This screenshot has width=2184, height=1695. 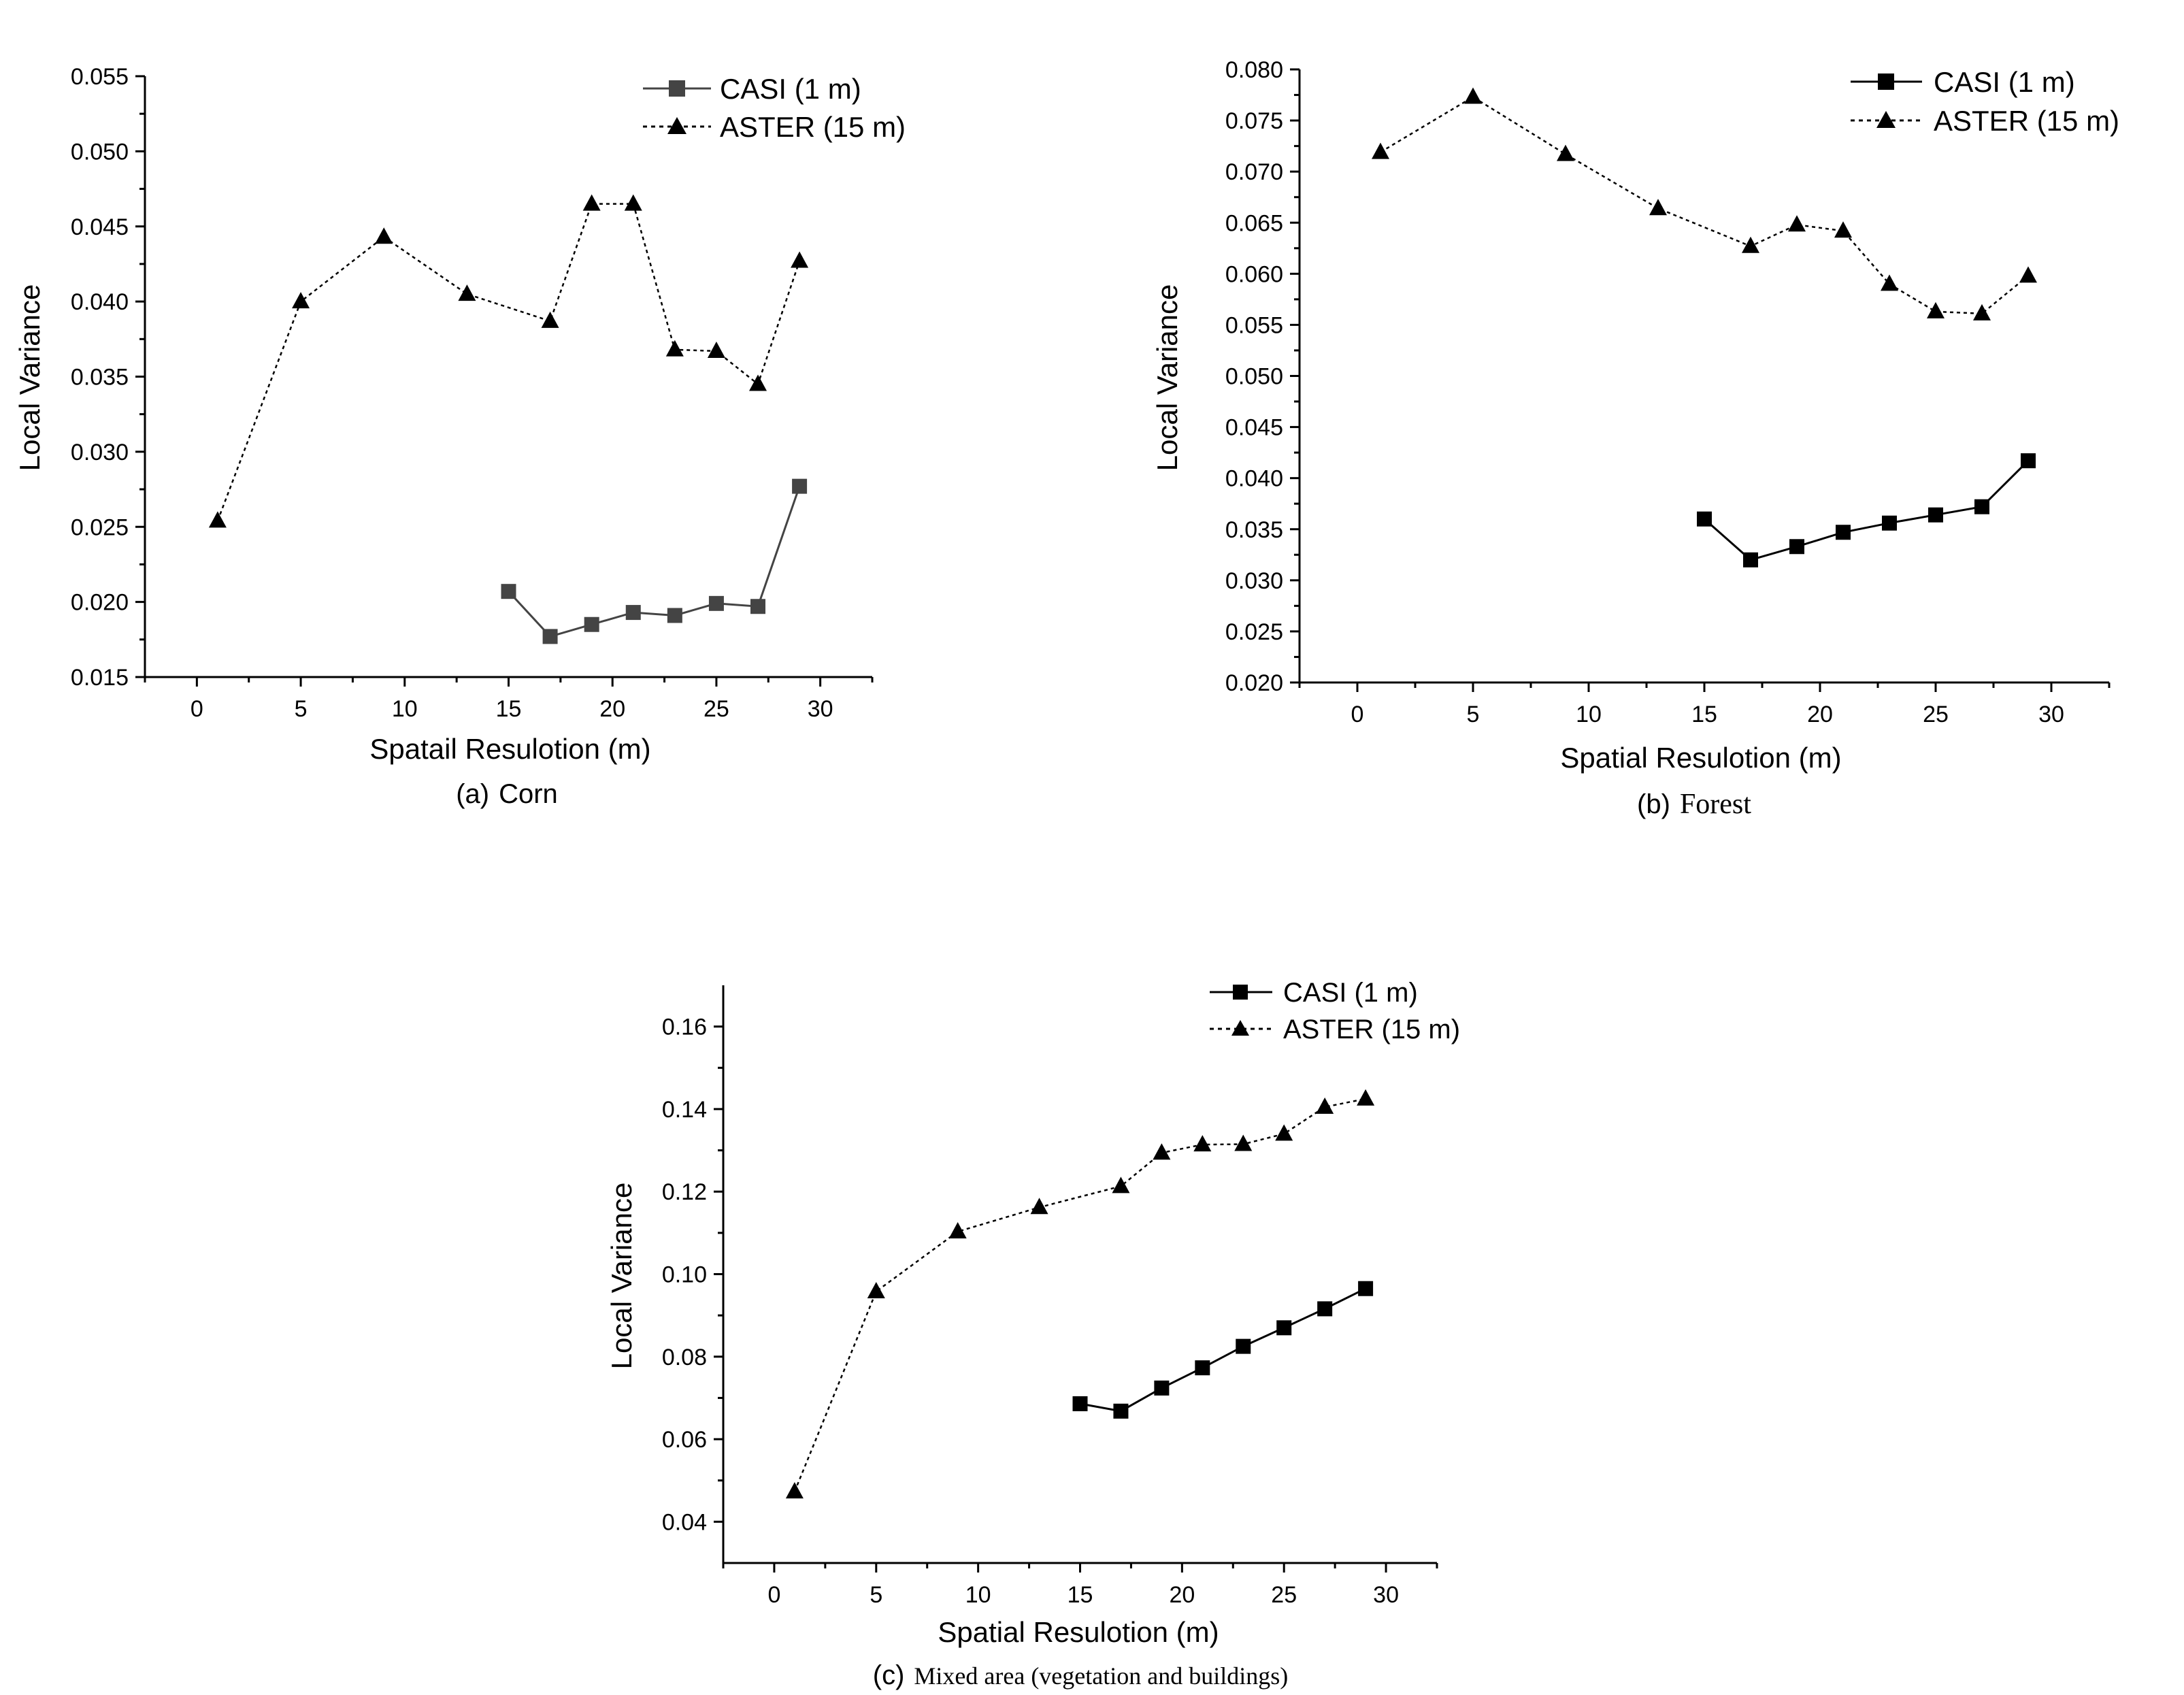 What do you see at coordinates (100, 453) in the screenshot?
I see `y-tick-label: 0.030` at bounding box center [100, 453].